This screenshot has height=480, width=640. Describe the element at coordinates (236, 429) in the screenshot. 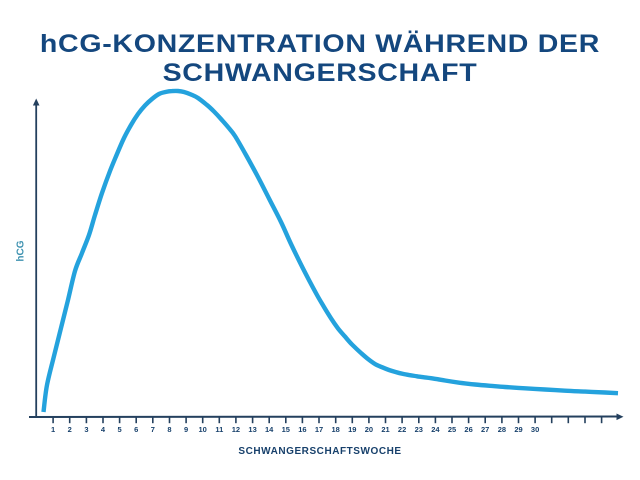

I see `svg-text: 12` at that location.